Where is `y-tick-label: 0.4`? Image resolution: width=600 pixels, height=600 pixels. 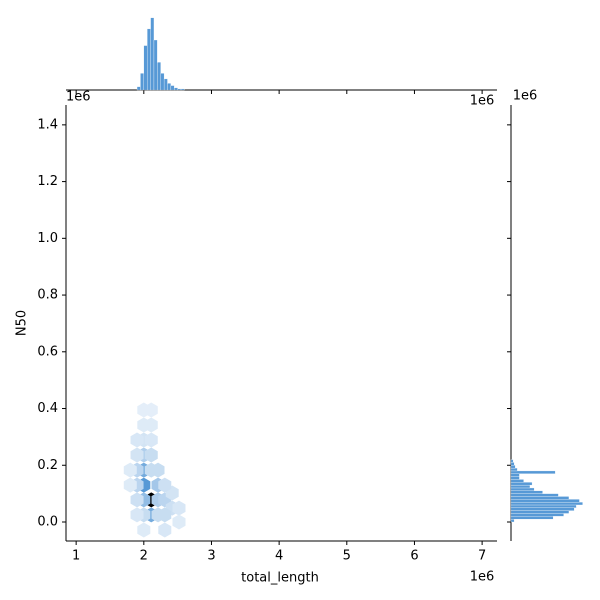 y-tick-label: 0.4 is located at coordinates (47, 408).